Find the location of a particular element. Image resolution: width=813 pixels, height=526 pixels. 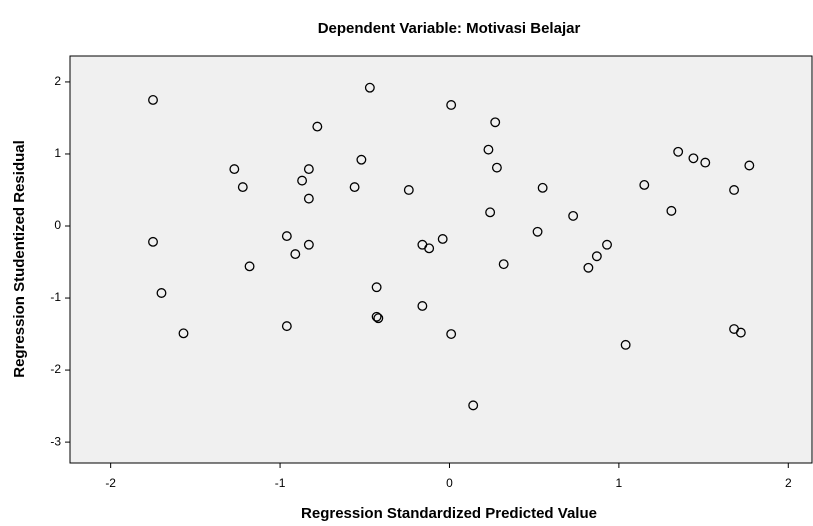

y-tick-label: 1 is located at coordinates (57, 153).